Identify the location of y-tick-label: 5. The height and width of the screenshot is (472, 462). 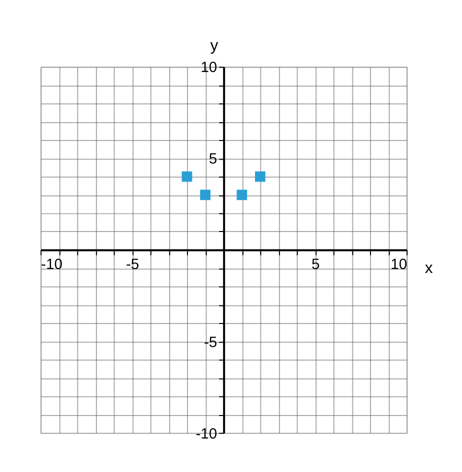
(213, 160).